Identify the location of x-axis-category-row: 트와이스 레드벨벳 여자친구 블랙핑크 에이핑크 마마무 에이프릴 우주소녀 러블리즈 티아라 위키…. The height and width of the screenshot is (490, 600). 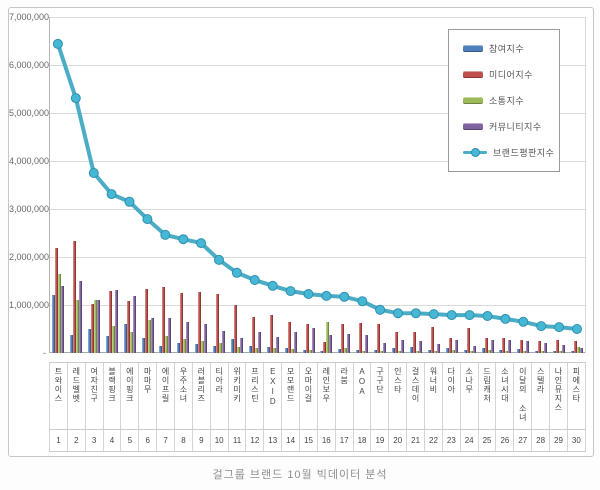
(317, 395).